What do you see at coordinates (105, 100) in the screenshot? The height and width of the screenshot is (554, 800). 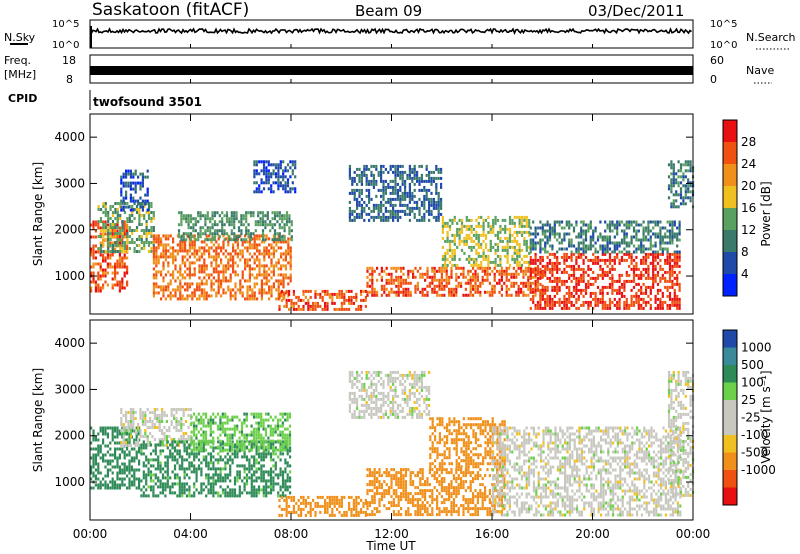 I see `cpid-panel: CPID twofsound 3501` at bounding box center [105, 100].